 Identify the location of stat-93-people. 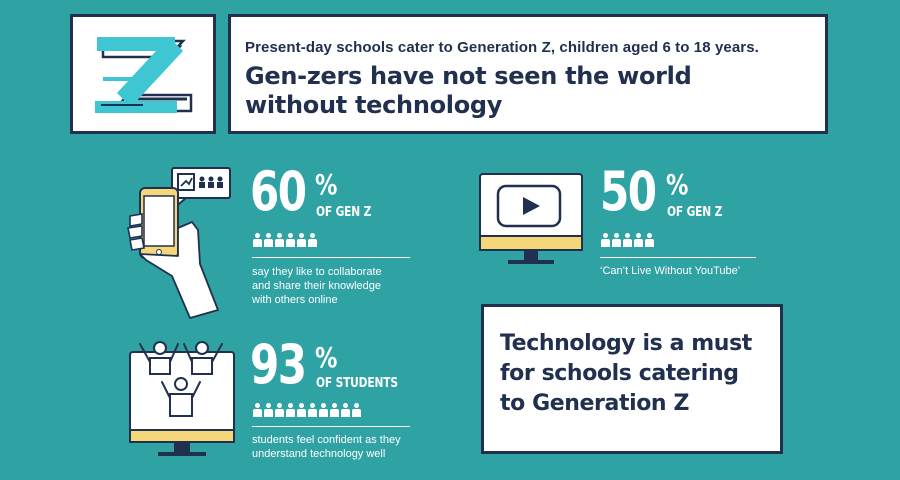
(307, 410).